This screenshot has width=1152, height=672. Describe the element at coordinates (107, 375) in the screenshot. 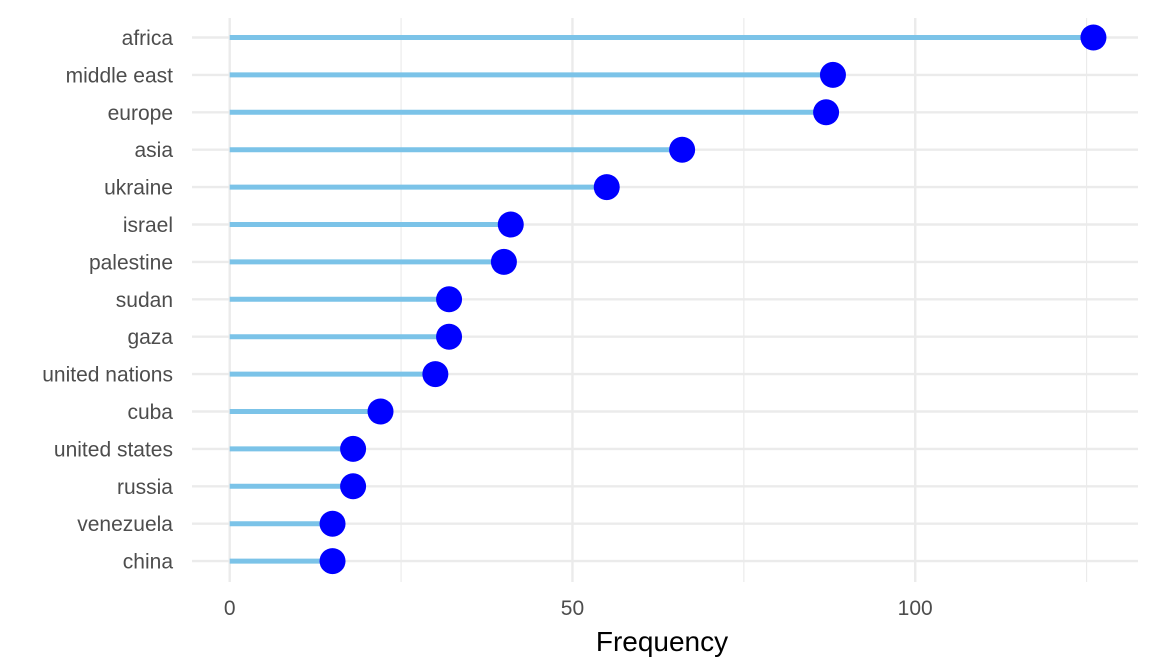

I see `y-tick-label: united nations` at that location.